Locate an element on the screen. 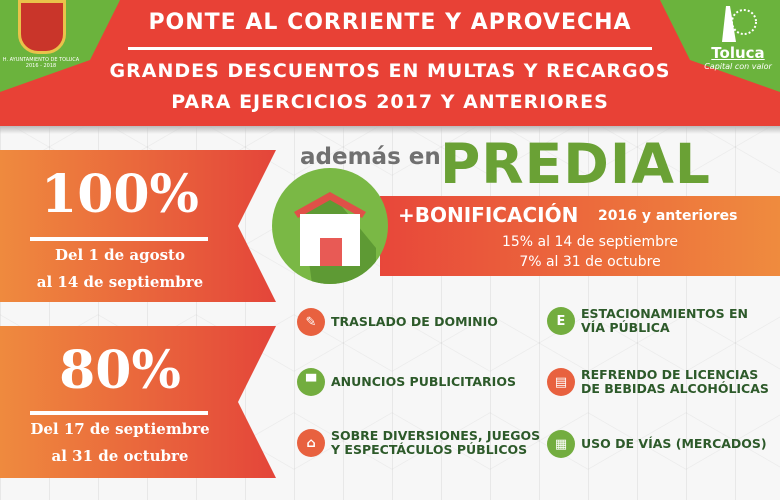 This screenshot has width=780, height=500. logo-left-text: H. AYUNTAMIENTO DE TOLUCA 2016 - 2018 is located at coordinates (41, 63).